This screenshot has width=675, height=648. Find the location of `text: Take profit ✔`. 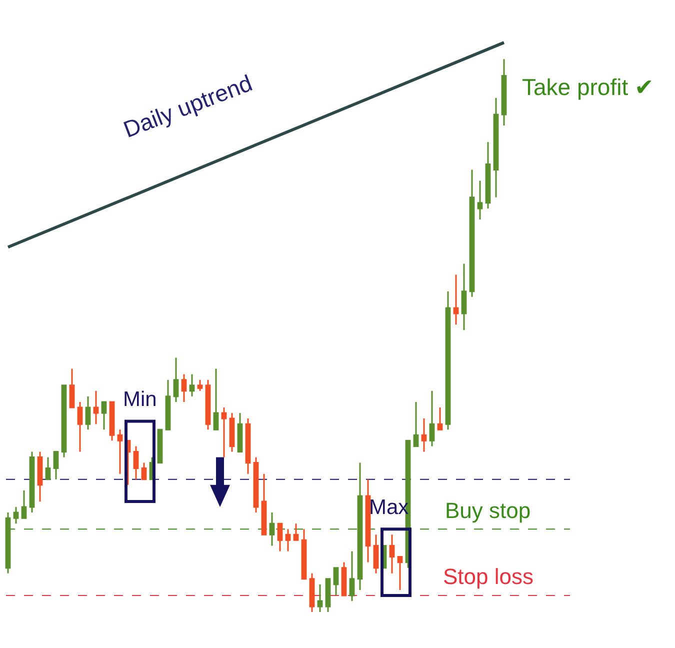

text: Take profit ✔ is located at coordinates (588, 87).